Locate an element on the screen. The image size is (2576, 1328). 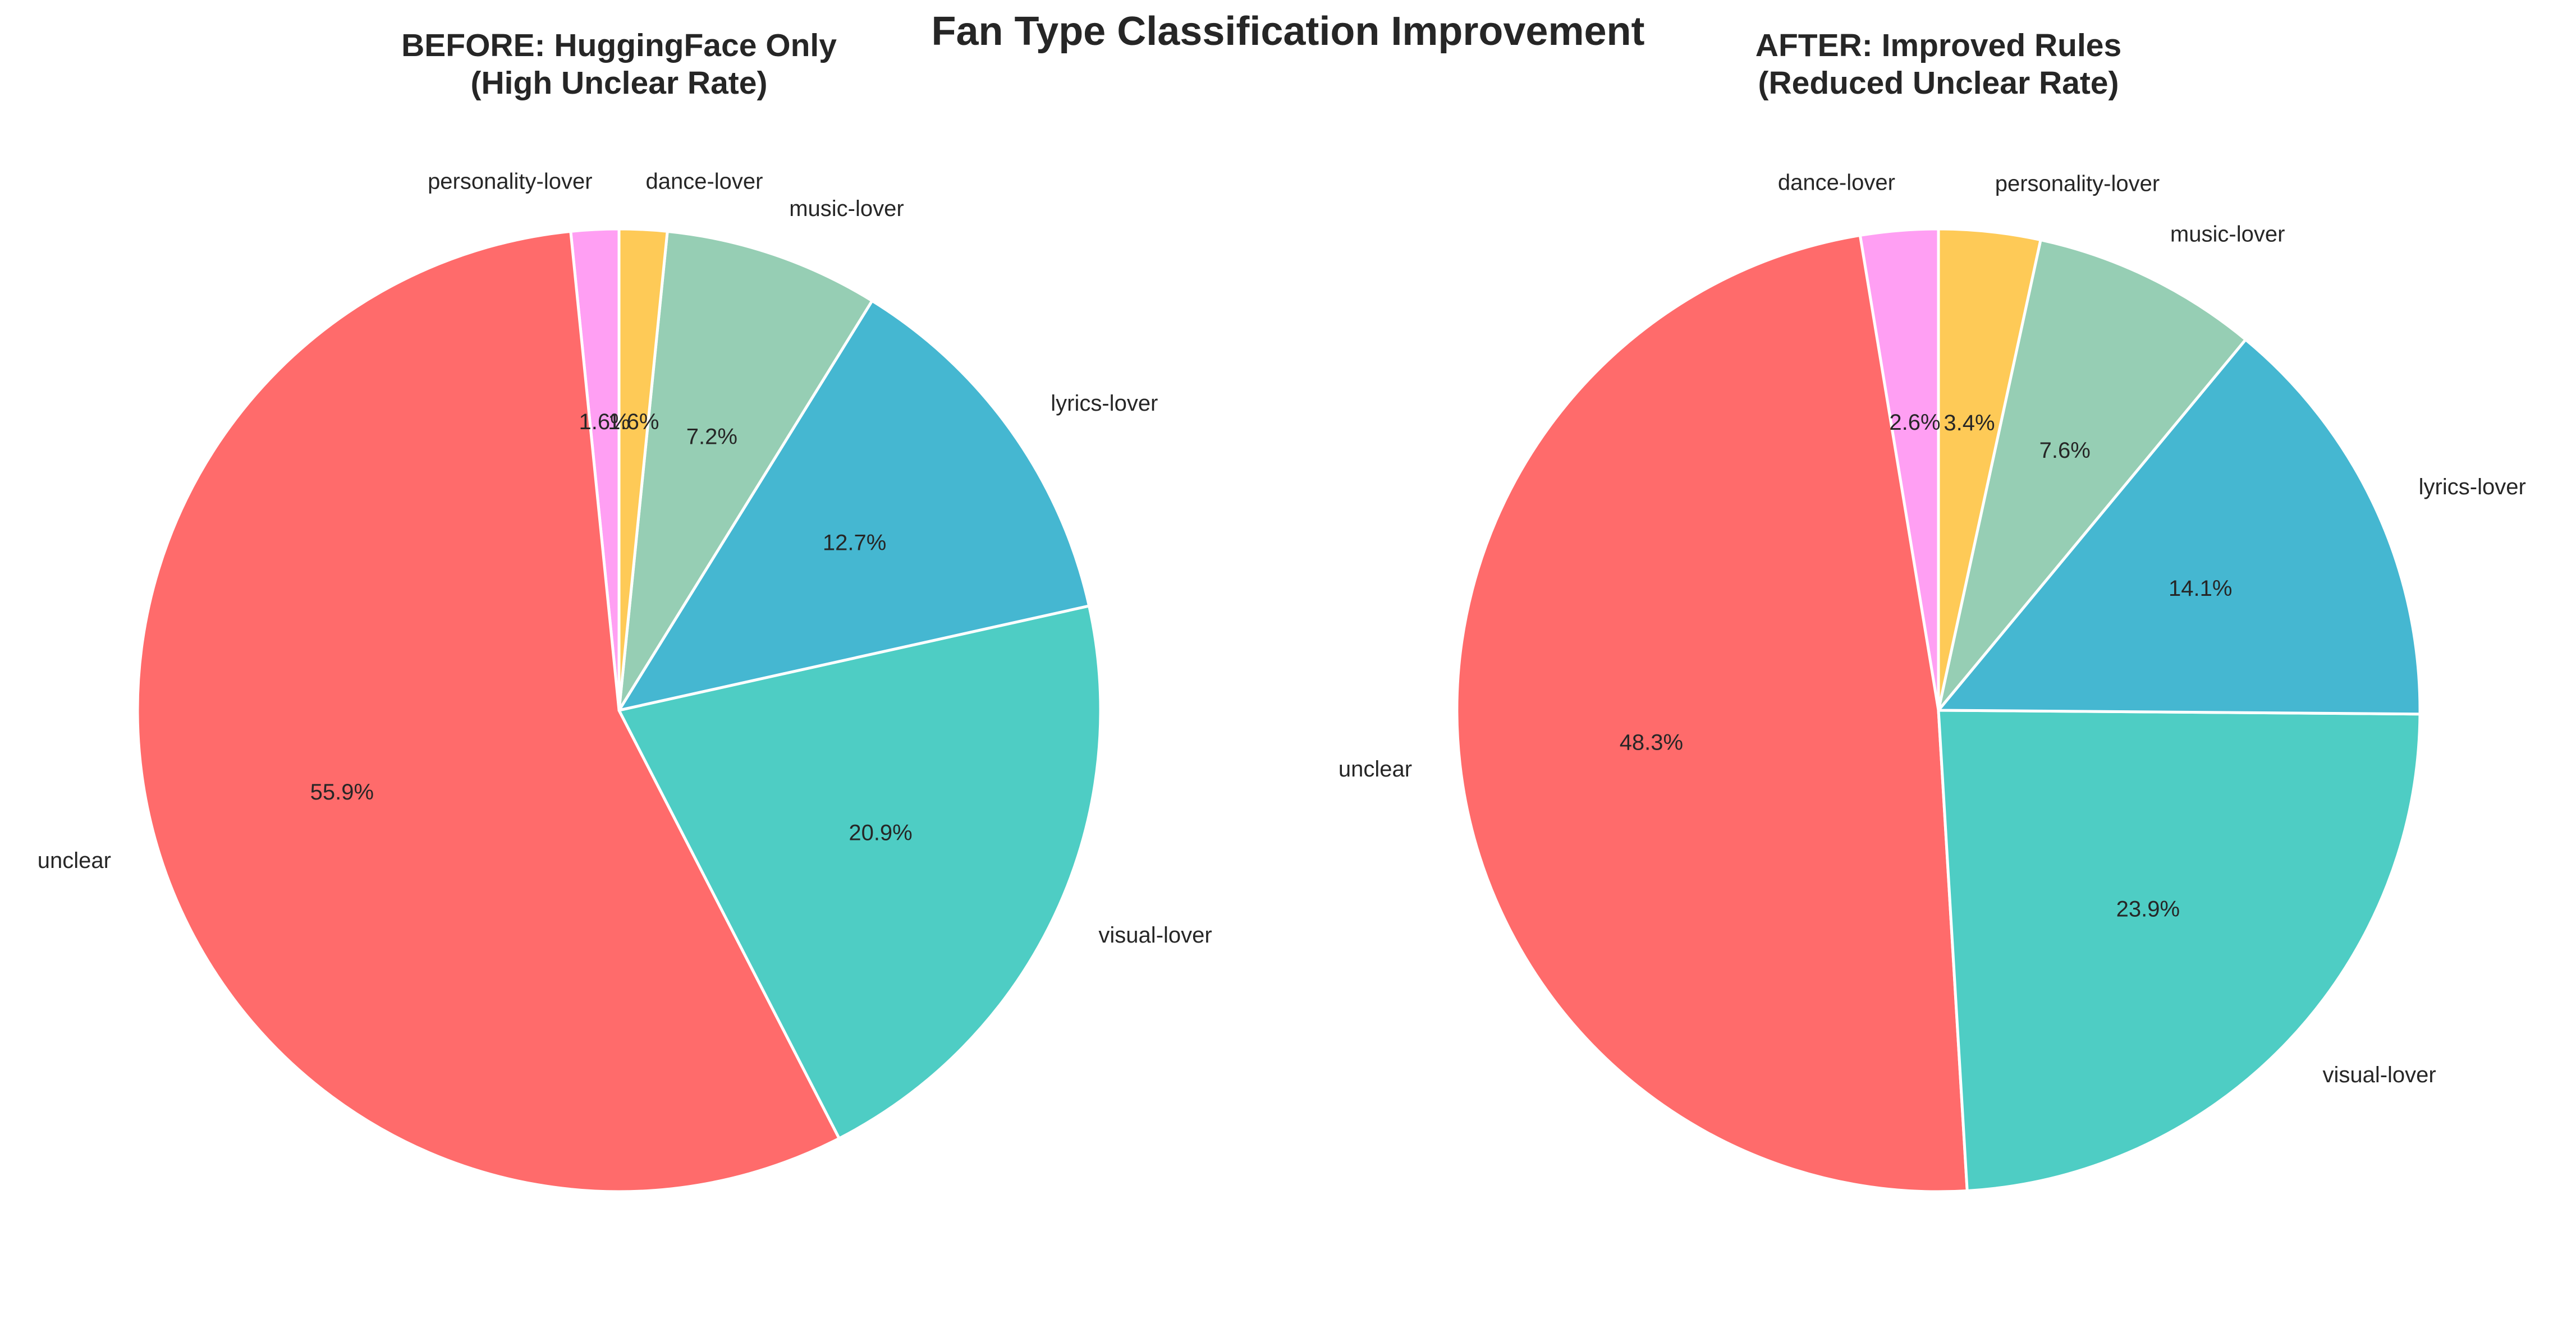
figure-title: Fan Type Classification Improvement is located at coordinates (1288, 32).